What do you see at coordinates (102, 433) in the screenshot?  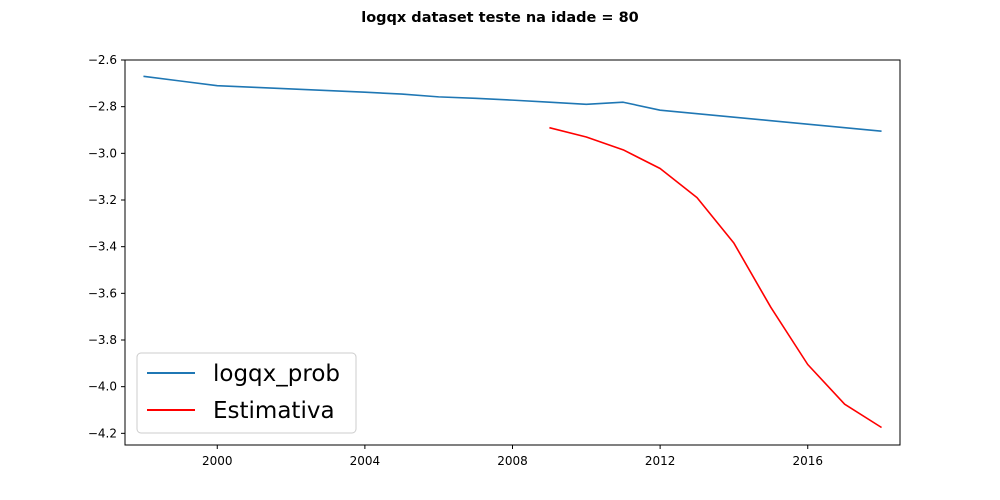 I see `y-tick-label: −4.2` at bounding box center [102, 433].